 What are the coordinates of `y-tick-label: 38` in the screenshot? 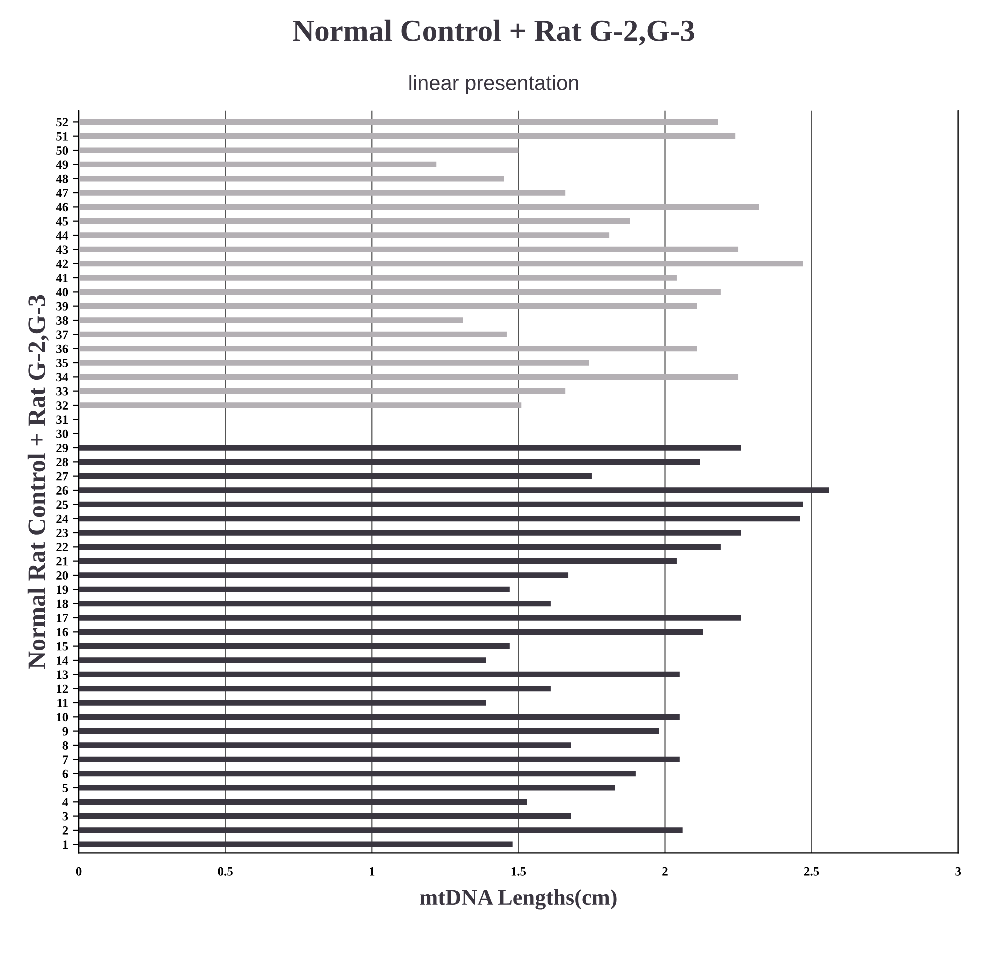 It's located at (62, 320).